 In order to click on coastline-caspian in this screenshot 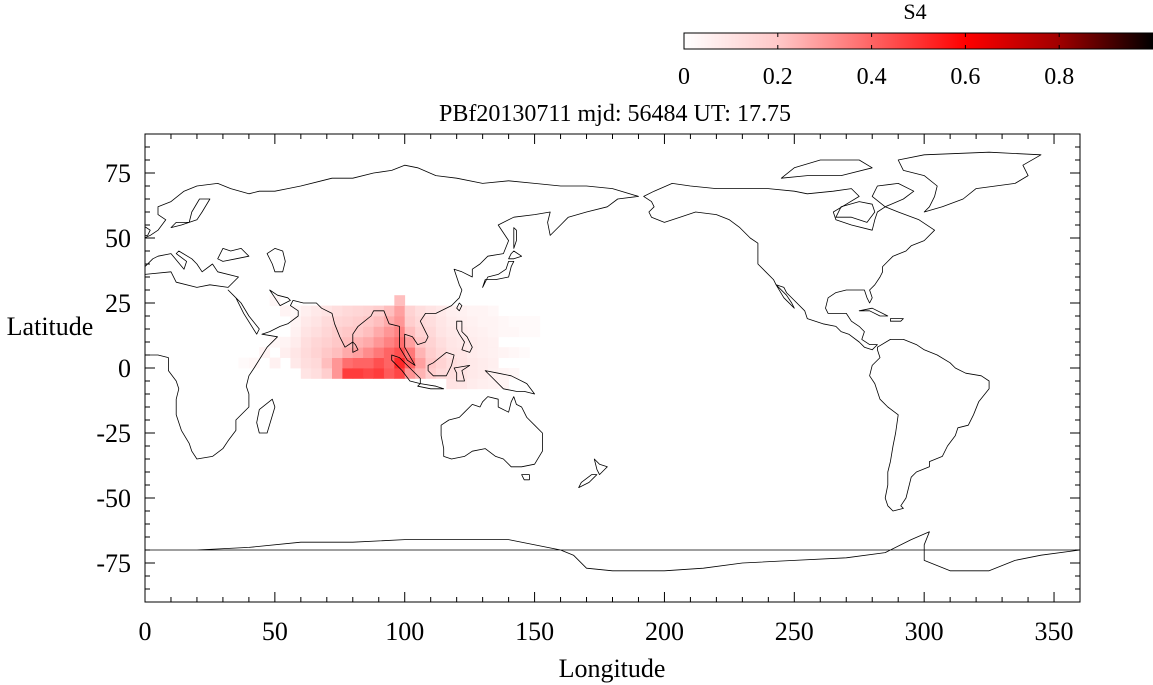, I will do `click(276, 260)`.